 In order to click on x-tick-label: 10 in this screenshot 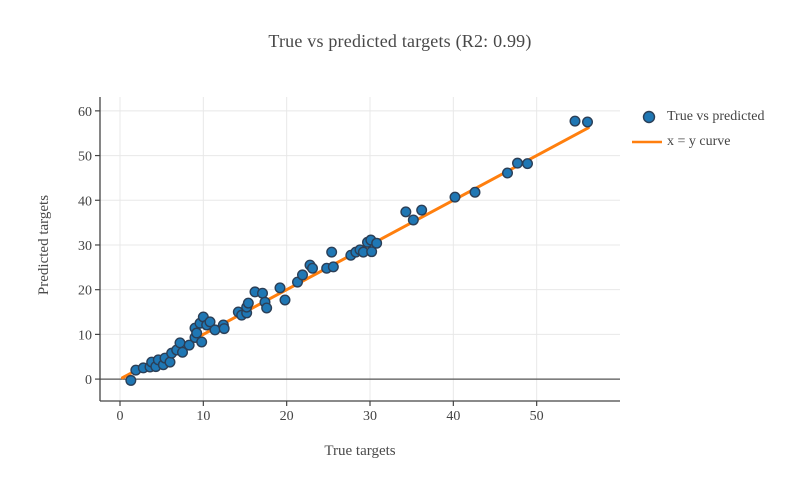, I will do `click(203, 416)`.